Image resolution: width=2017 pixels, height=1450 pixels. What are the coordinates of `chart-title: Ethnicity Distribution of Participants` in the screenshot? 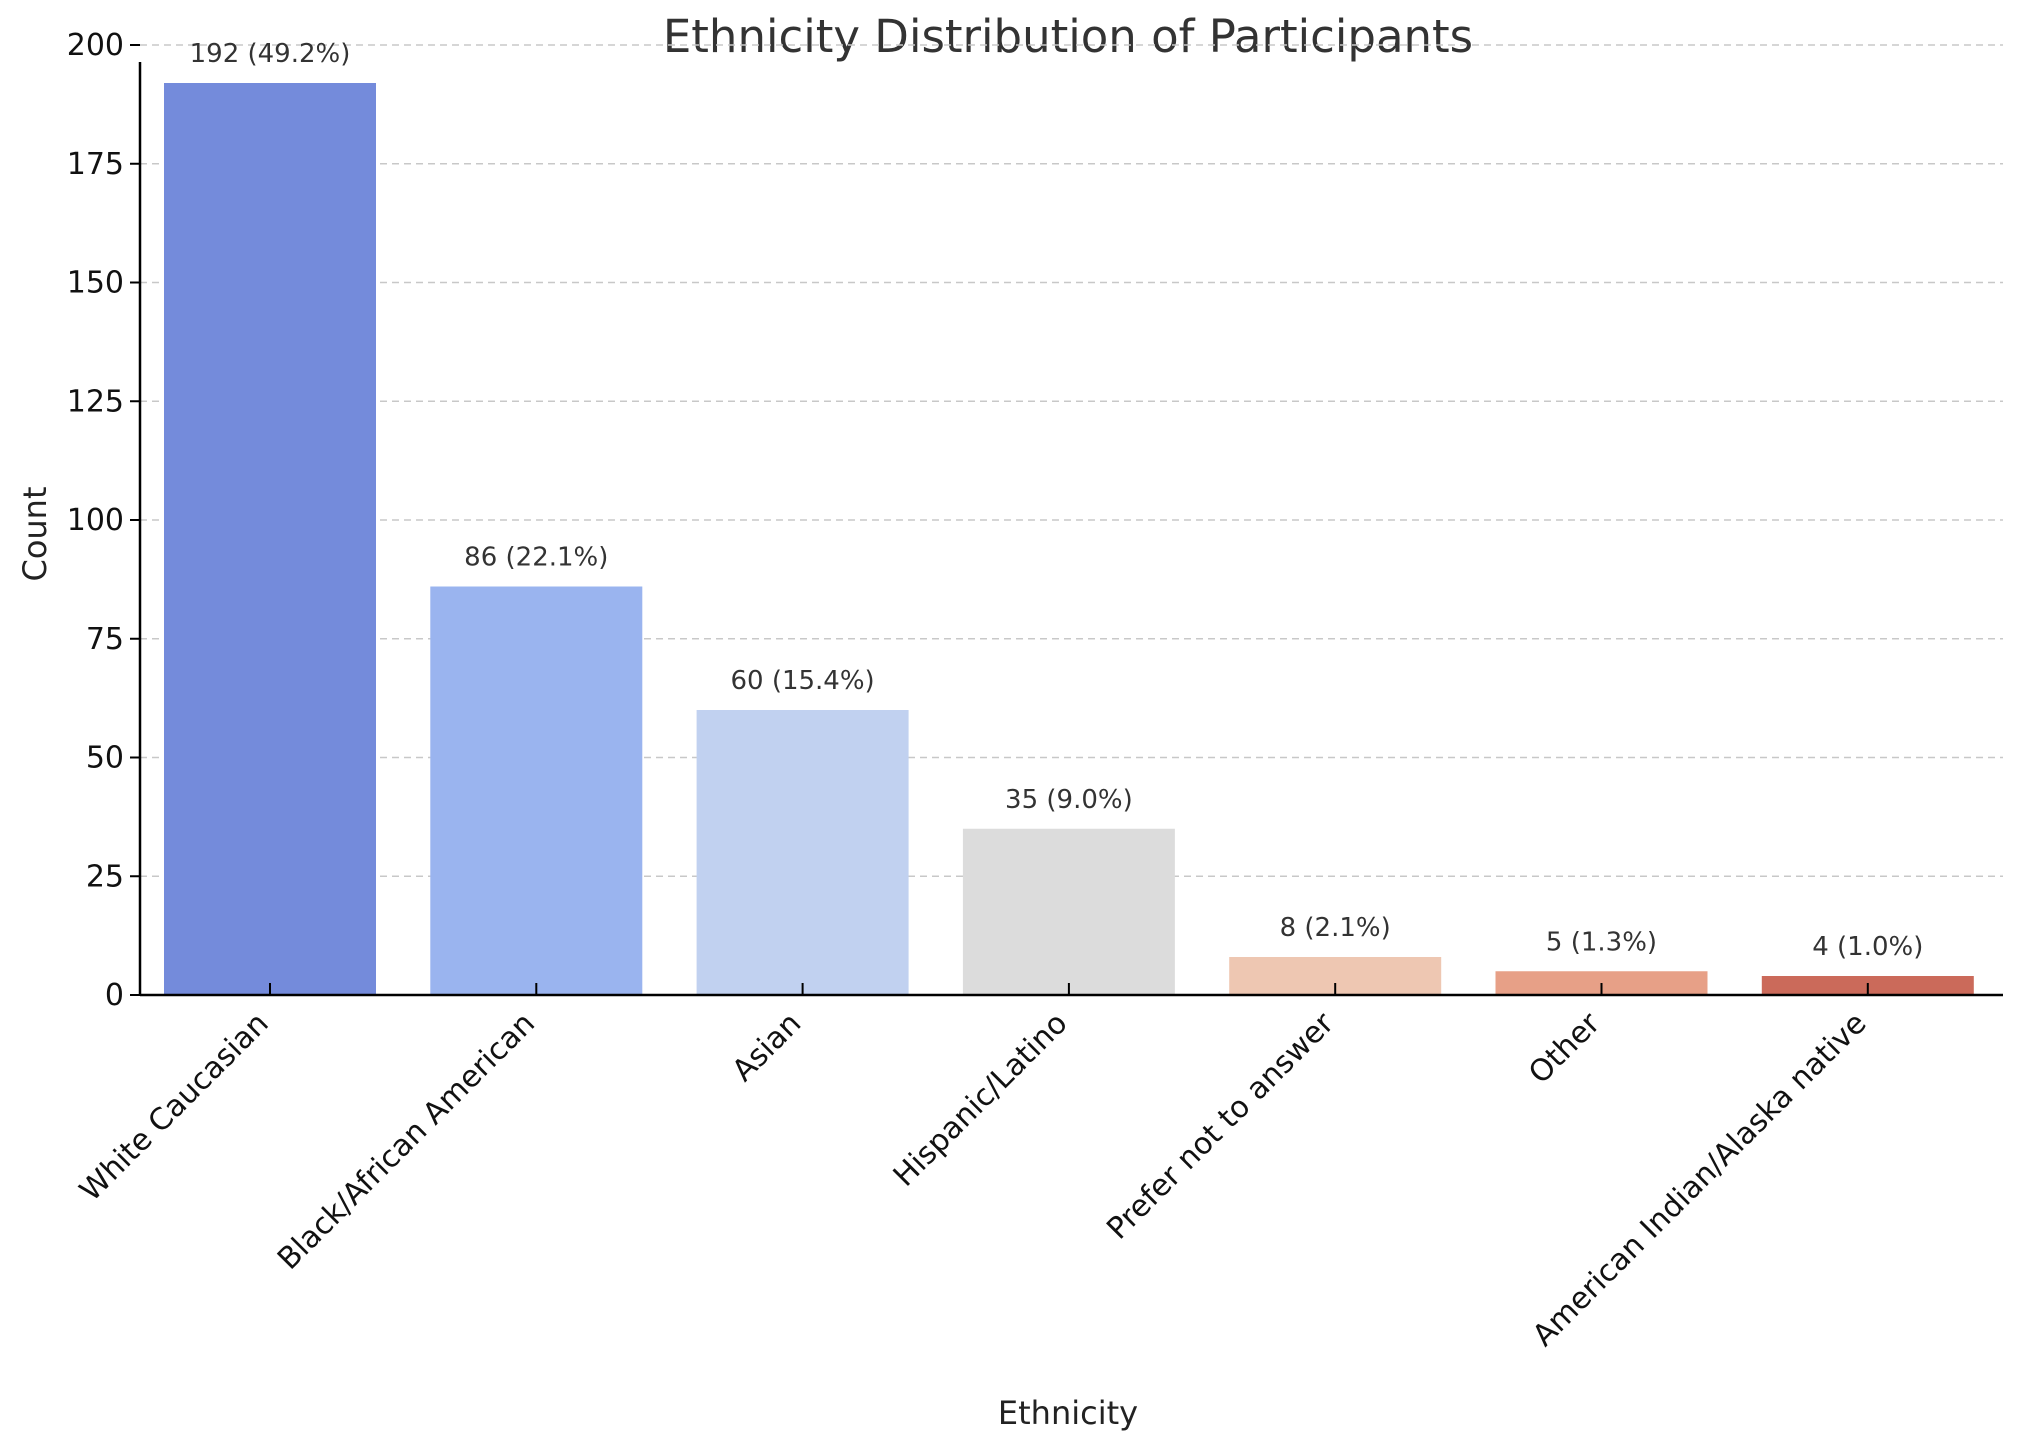 It's located at (1068, 36).